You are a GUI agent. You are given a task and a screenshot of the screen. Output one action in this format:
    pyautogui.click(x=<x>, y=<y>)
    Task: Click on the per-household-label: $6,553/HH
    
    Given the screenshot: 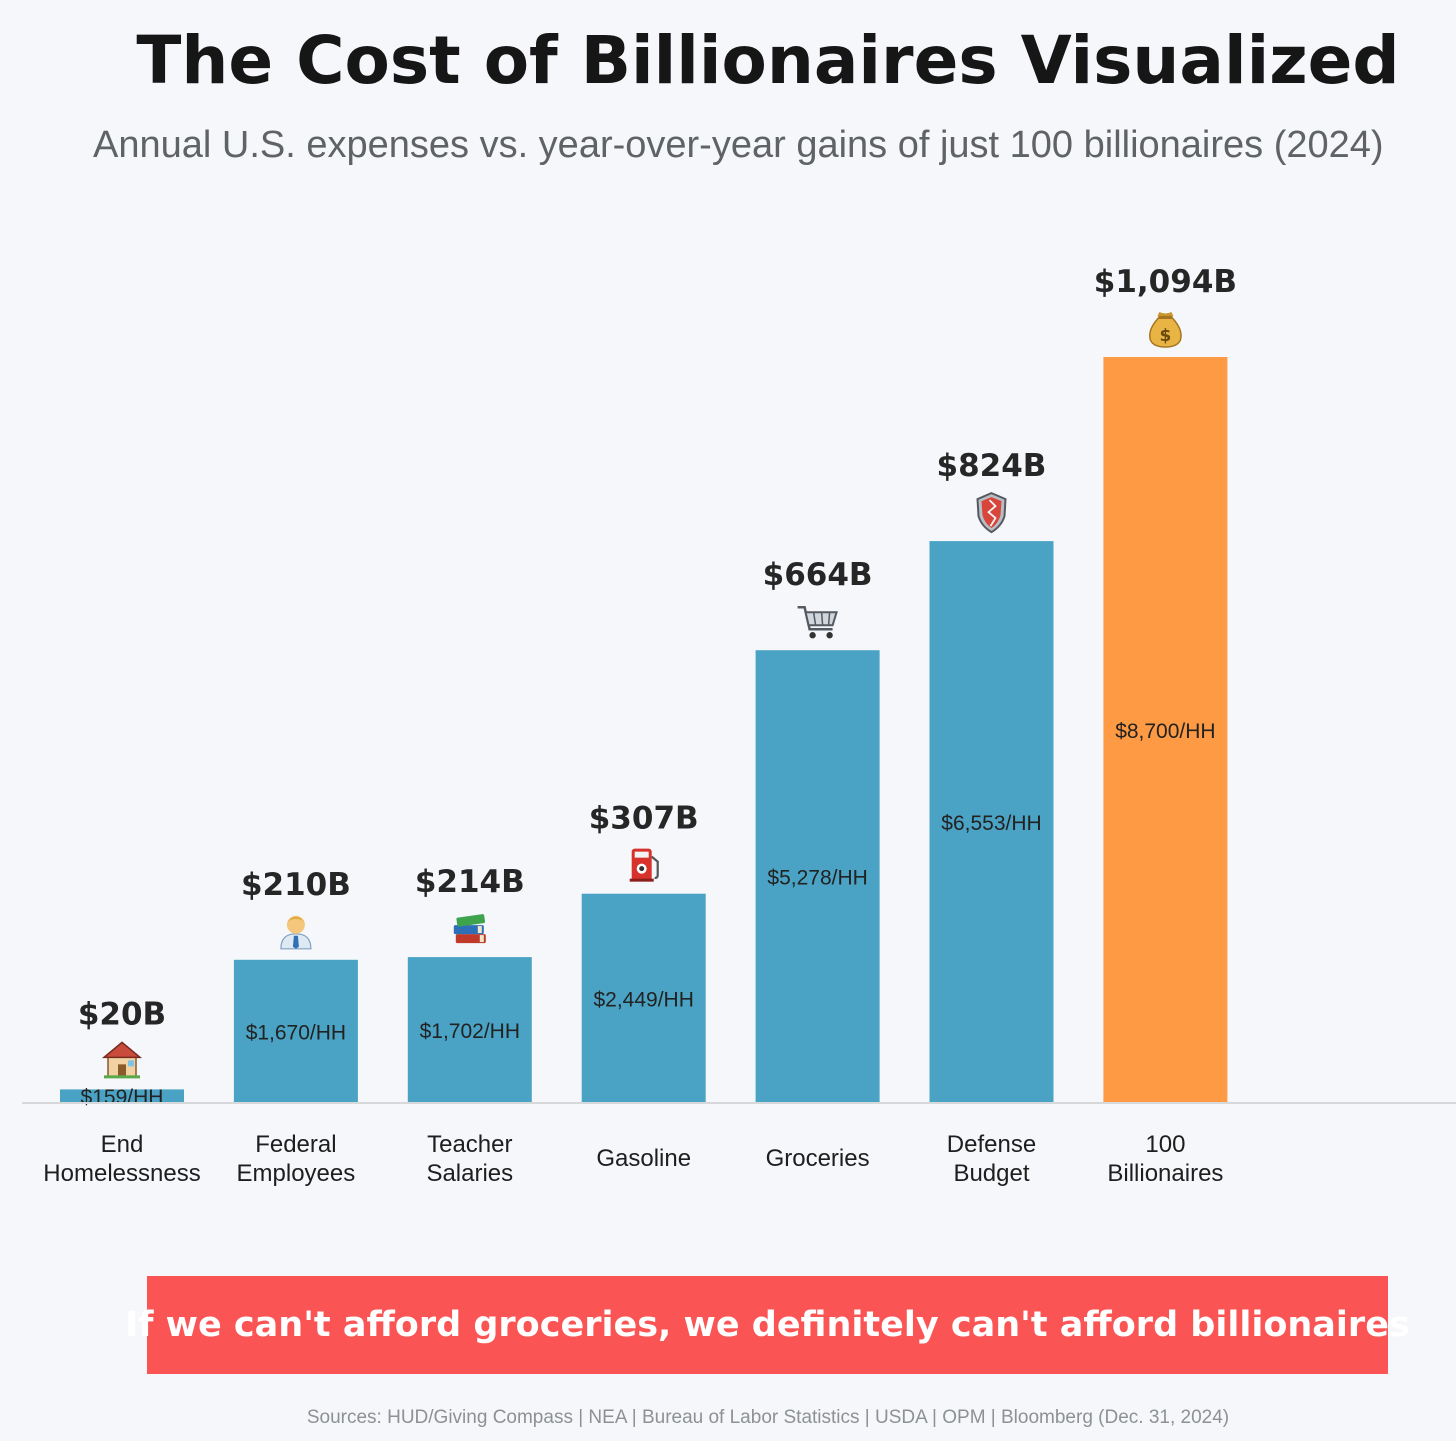 What is the action you would take?
    pyautogui.click(x=991, y=823)
    